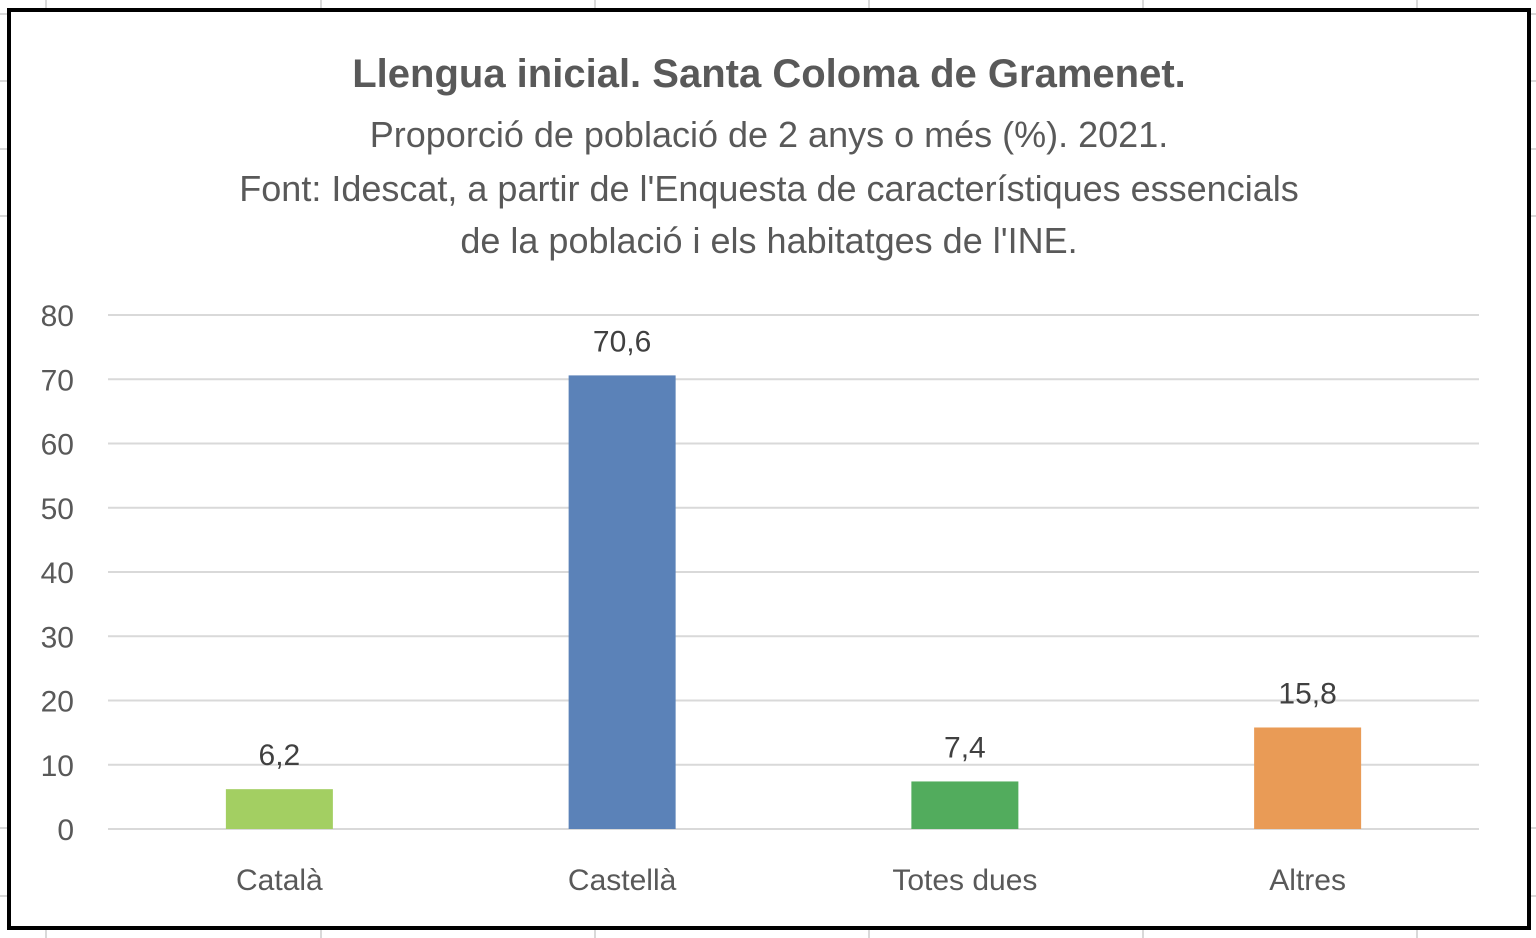 Image resolution: width=1536 pixels, height=938 pixels. Describe the element at coordinates (57, 316) in the screenshot. I see `y-tick-label: 80` at that location.